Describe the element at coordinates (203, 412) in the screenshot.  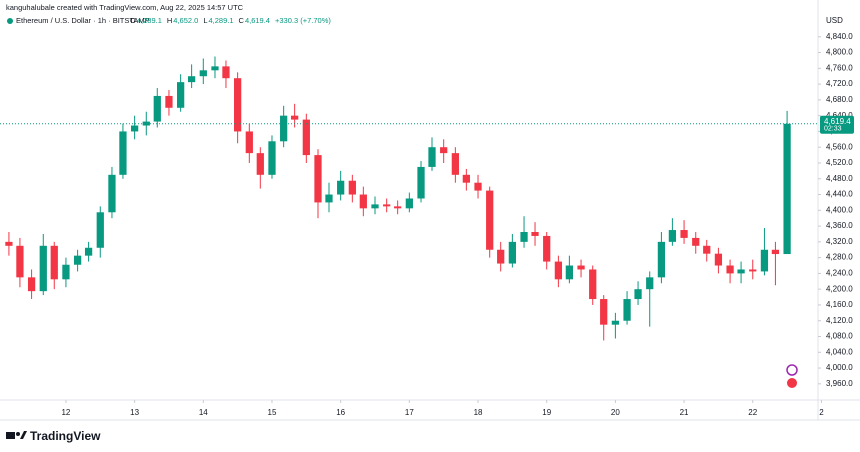
I see `x-tick-label: 14` at that location.